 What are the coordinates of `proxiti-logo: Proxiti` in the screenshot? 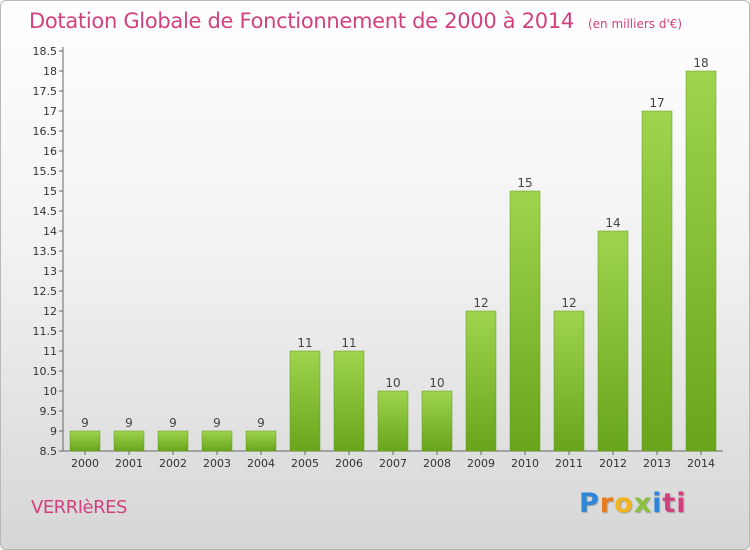 It's located at (633, 503).